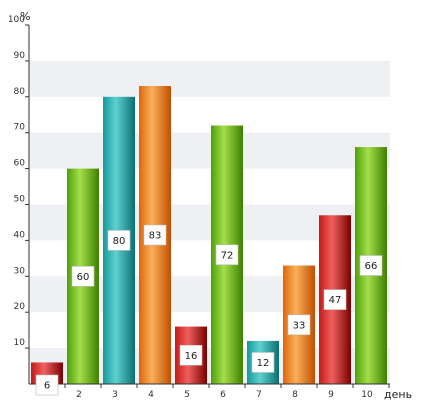 This screenshot has height=409, width=430. I want to click on x-tick-label: 9, so click(331, 395).